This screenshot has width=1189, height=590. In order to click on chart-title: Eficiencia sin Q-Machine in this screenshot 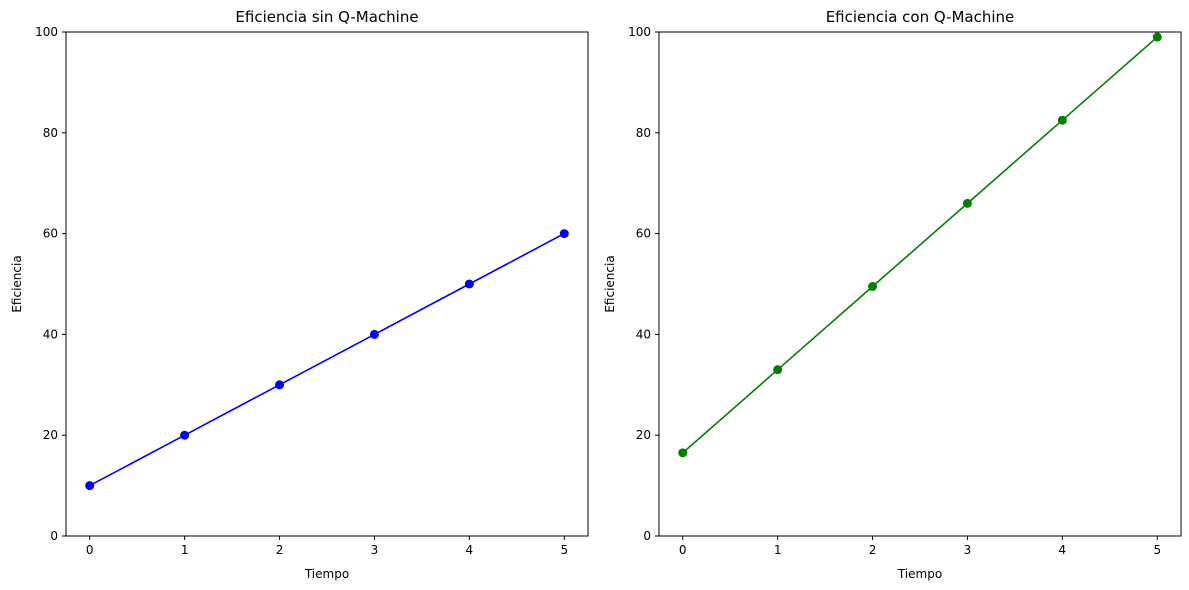, I will do `click(326, 17)`.